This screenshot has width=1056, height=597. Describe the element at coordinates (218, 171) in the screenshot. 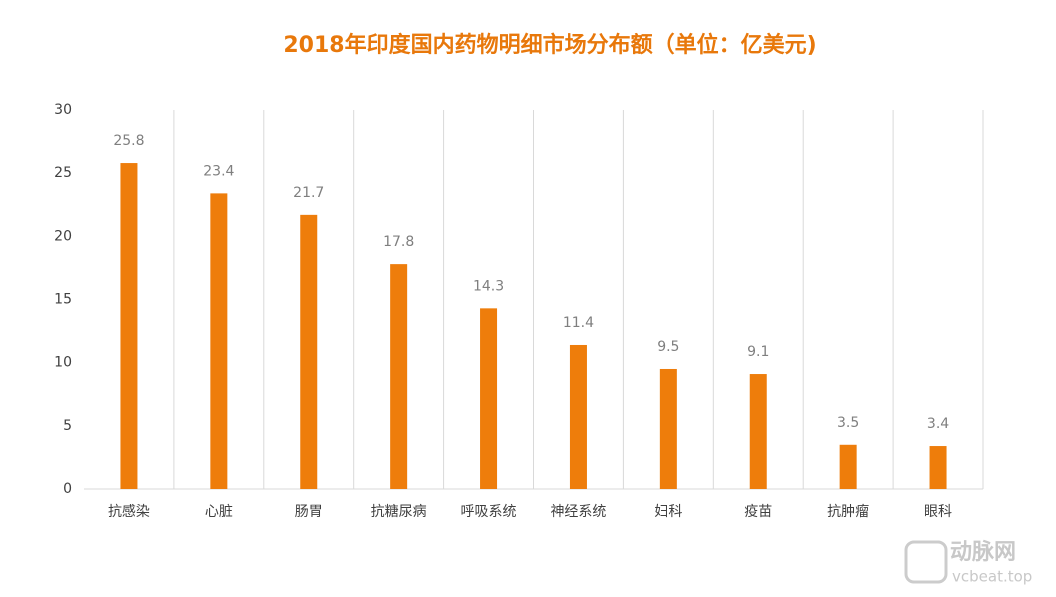

I see `value-label: 23.4` at that location.